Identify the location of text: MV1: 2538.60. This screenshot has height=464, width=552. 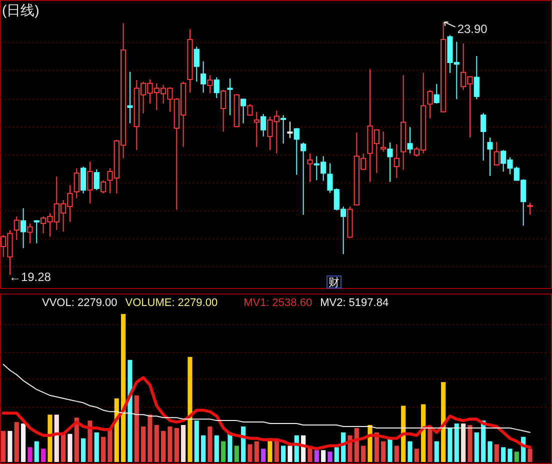
(278, 303).